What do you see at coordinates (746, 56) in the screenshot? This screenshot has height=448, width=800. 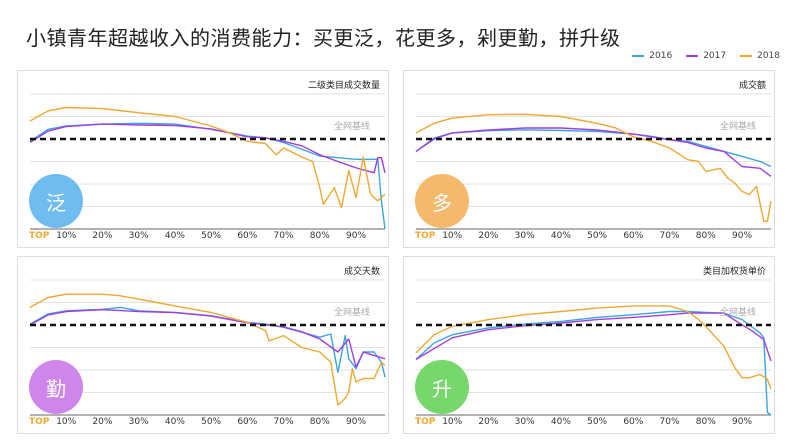 I see `legend-swatch-2018` at bounding box center [746, 56].